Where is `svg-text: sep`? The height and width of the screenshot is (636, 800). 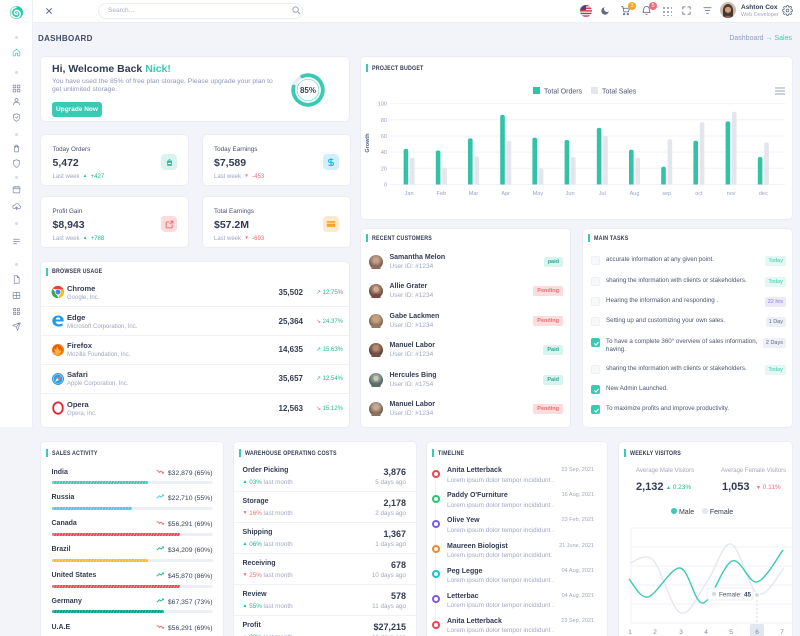
svg-text: sep is located at coordinates (666, 194).